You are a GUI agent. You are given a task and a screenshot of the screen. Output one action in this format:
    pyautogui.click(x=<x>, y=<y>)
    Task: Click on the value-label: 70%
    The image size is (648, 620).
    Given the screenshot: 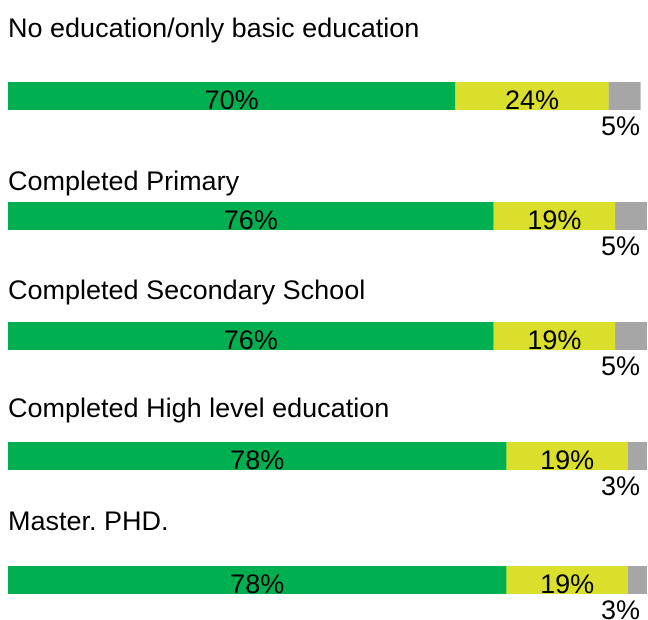 What is the action you would take?
    pyautogui.click(x=232, y=100)
    